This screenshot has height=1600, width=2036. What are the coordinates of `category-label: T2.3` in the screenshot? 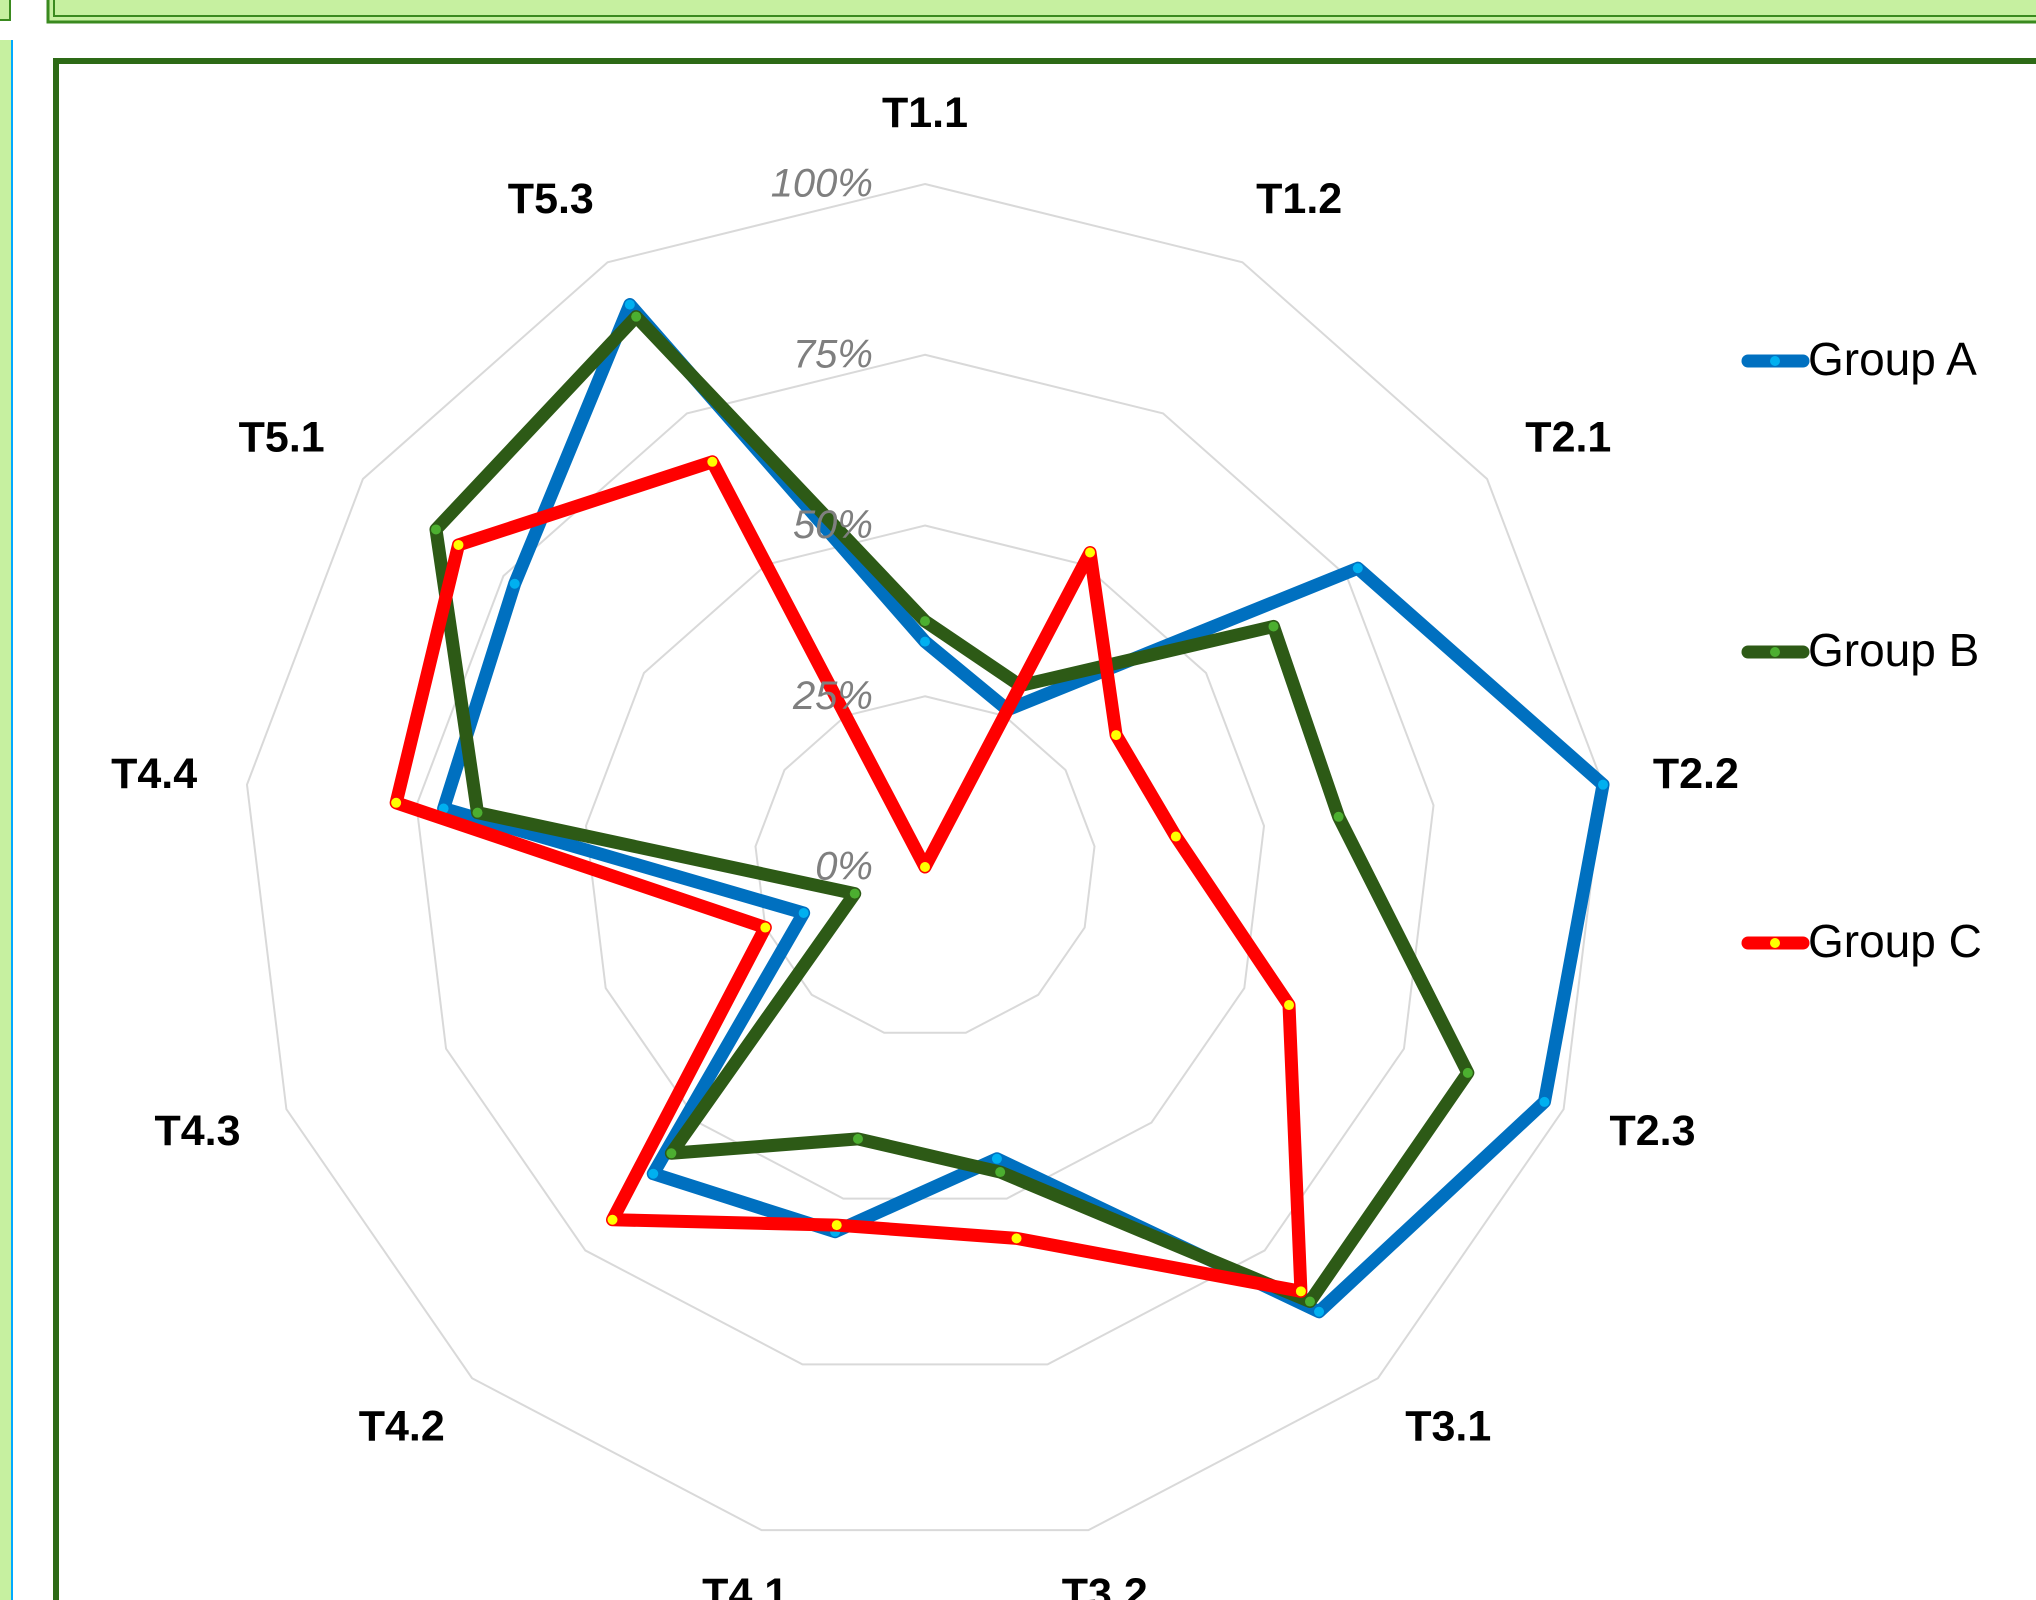 It's located at (1652, 1131).